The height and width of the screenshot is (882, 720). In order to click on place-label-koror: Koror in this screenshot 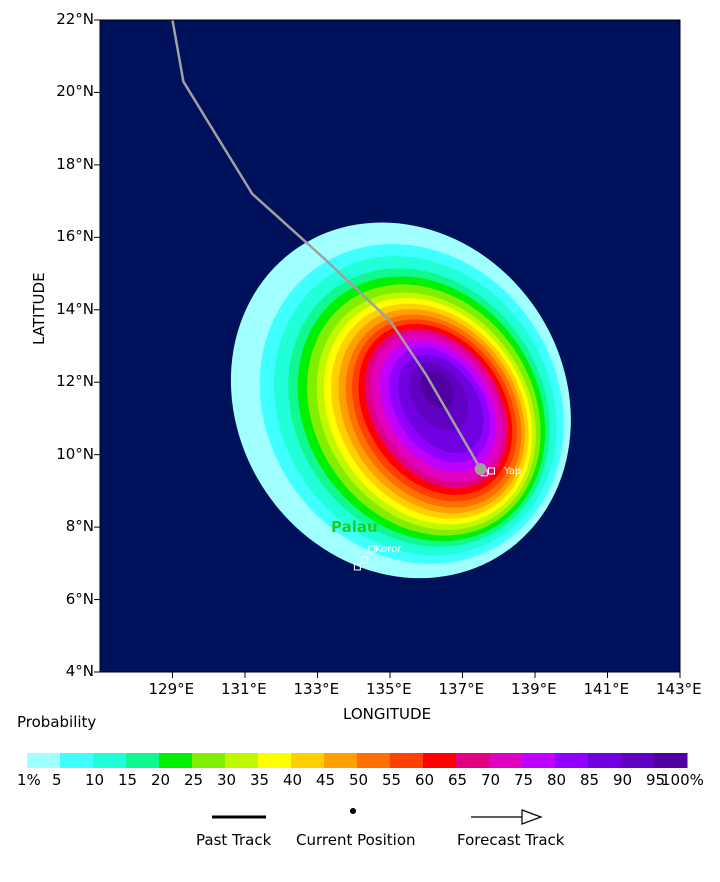, I will do `click(388, 549)`.